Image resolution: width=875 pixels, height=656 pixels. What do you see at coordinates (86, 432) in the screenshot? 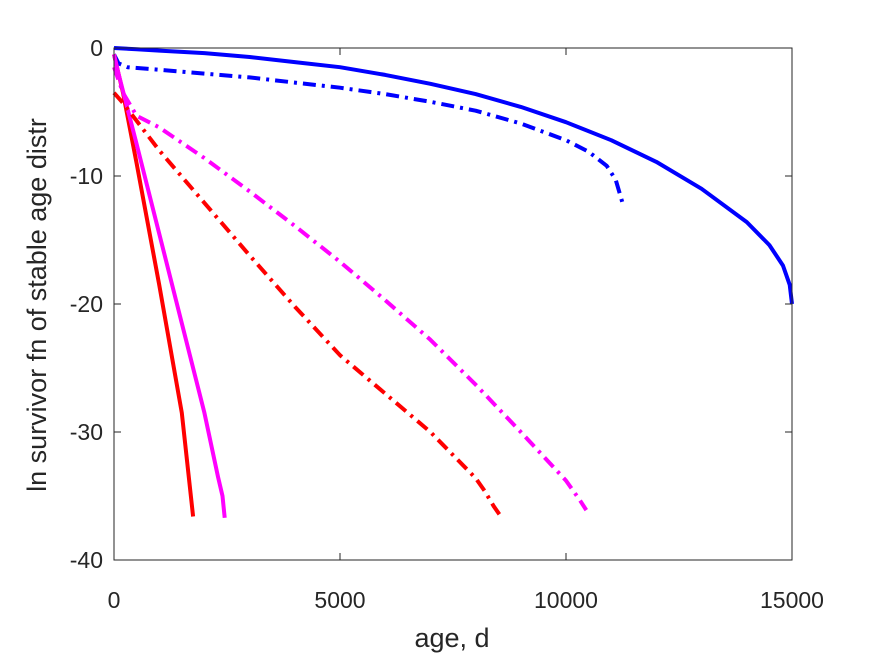
I see `y-tick-label: -30` at bounding box center [86, 432].